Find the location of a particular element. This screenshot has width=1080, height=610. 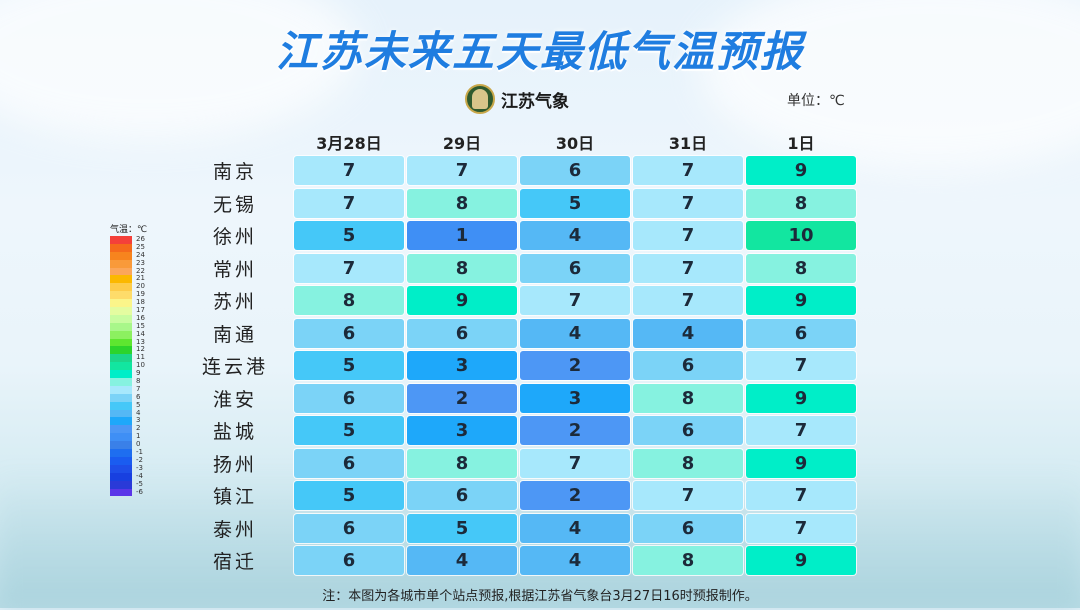

temperature-cell: 2 is located at coordinates (575, 365).